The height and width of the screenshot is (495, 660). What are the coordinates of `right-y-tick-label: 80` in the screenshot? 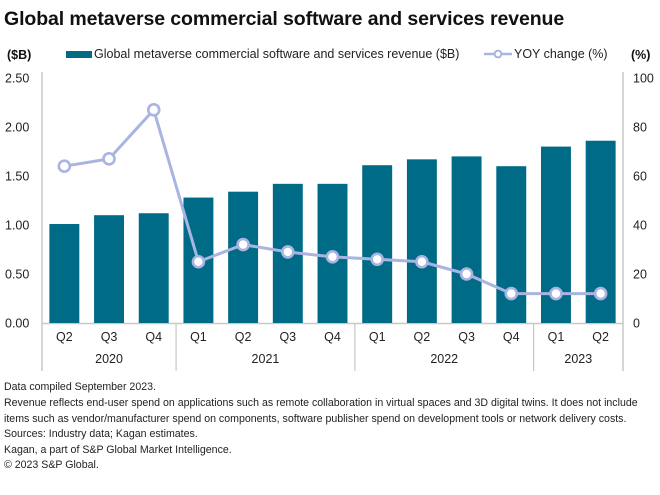 It's located at (640, 128).